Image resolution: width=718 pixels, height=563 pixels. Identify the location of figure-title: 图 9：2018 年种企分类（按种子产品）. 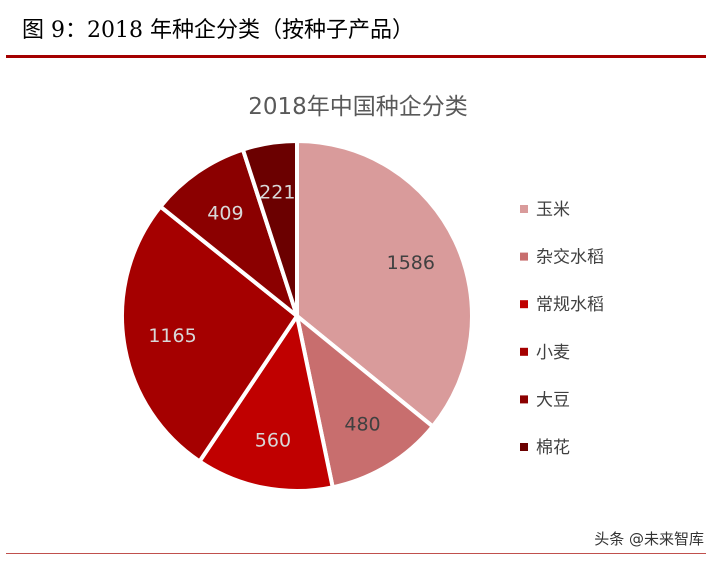
(218, 30).